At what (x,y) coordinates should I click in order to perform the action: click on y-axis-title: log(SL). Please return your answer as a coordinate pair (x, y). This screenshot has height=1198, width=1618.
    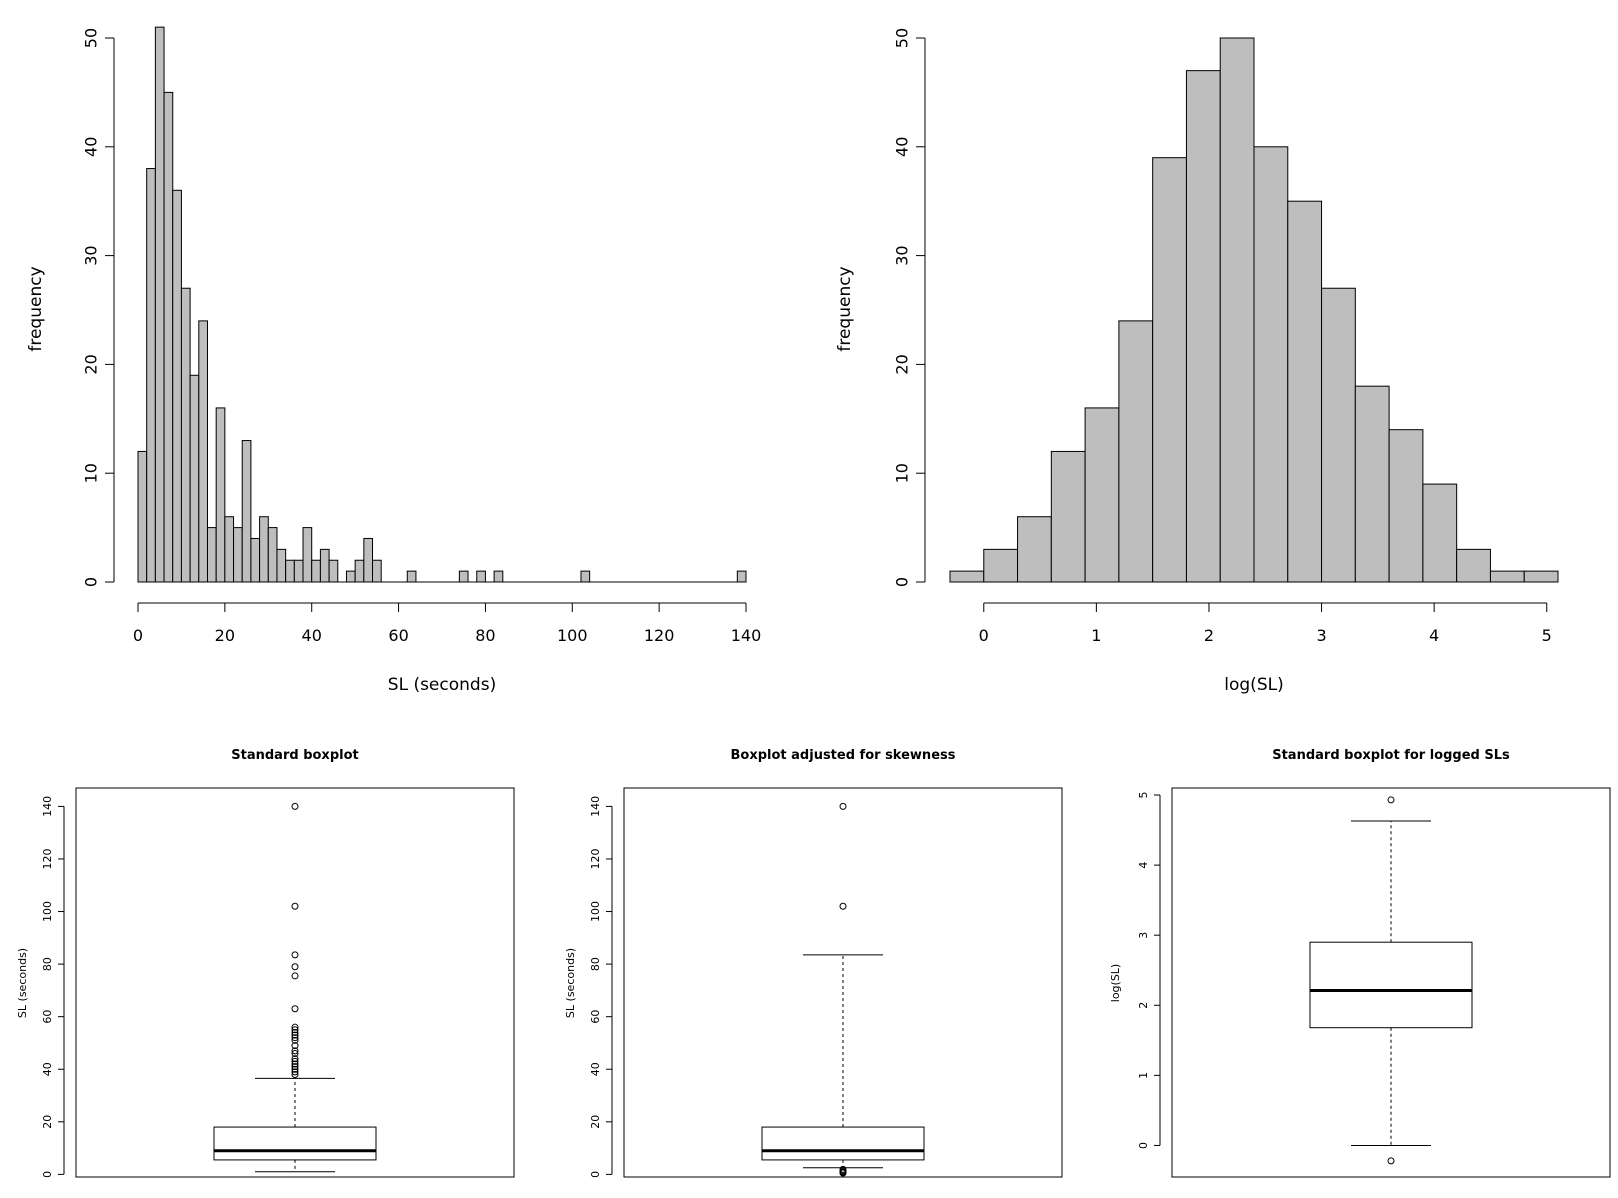
    Looking at the image, I should click on (1115, 983).